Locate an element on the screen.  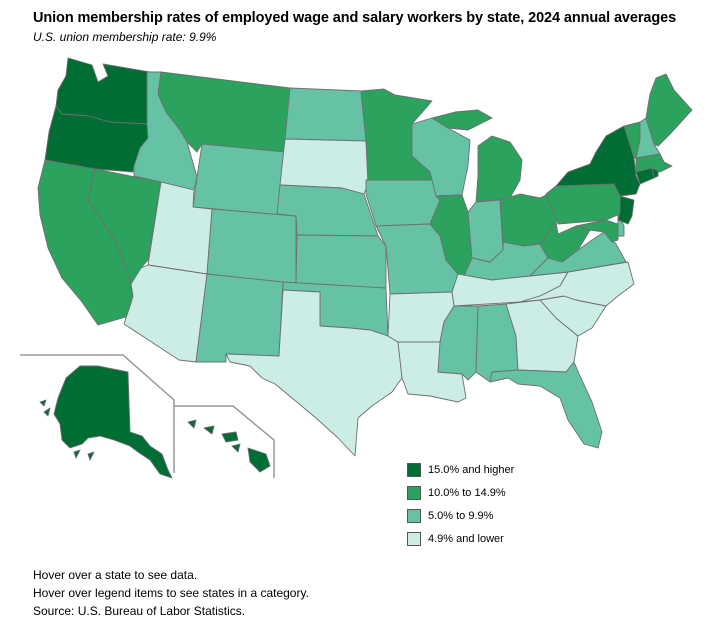
legend-item-low: 4.9% and lower is located at coordinates (460, 538).